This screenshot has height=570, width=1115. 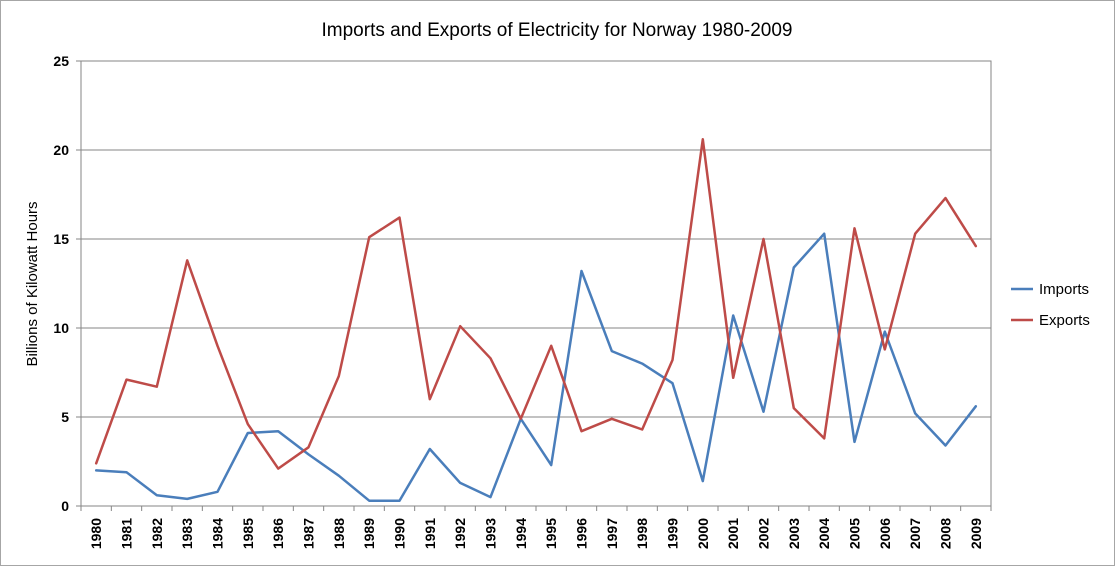 I want to click on y-tick-label: 20, so click(x=61, y=150).